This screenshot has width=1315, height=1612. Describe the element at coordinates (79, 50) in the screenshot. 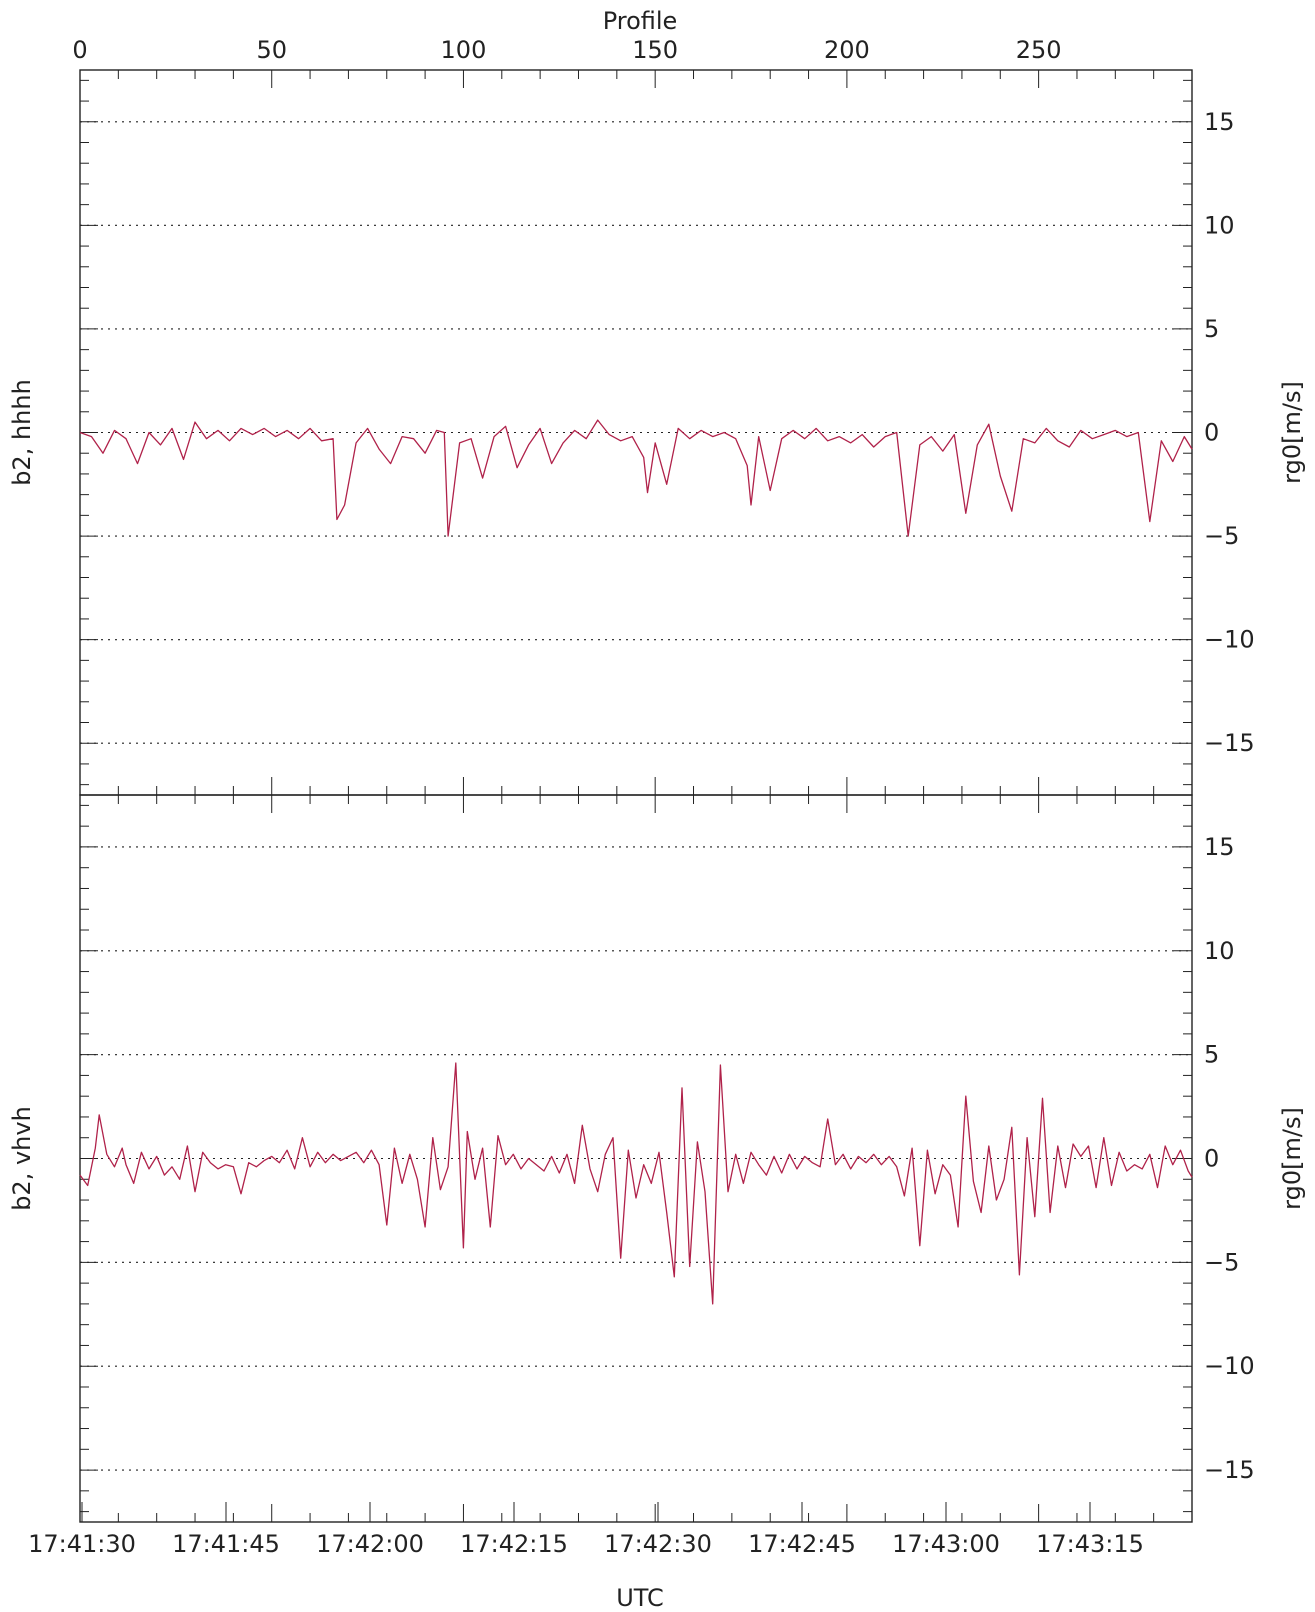

I see `top-axis-tick-label: 0` at that location.